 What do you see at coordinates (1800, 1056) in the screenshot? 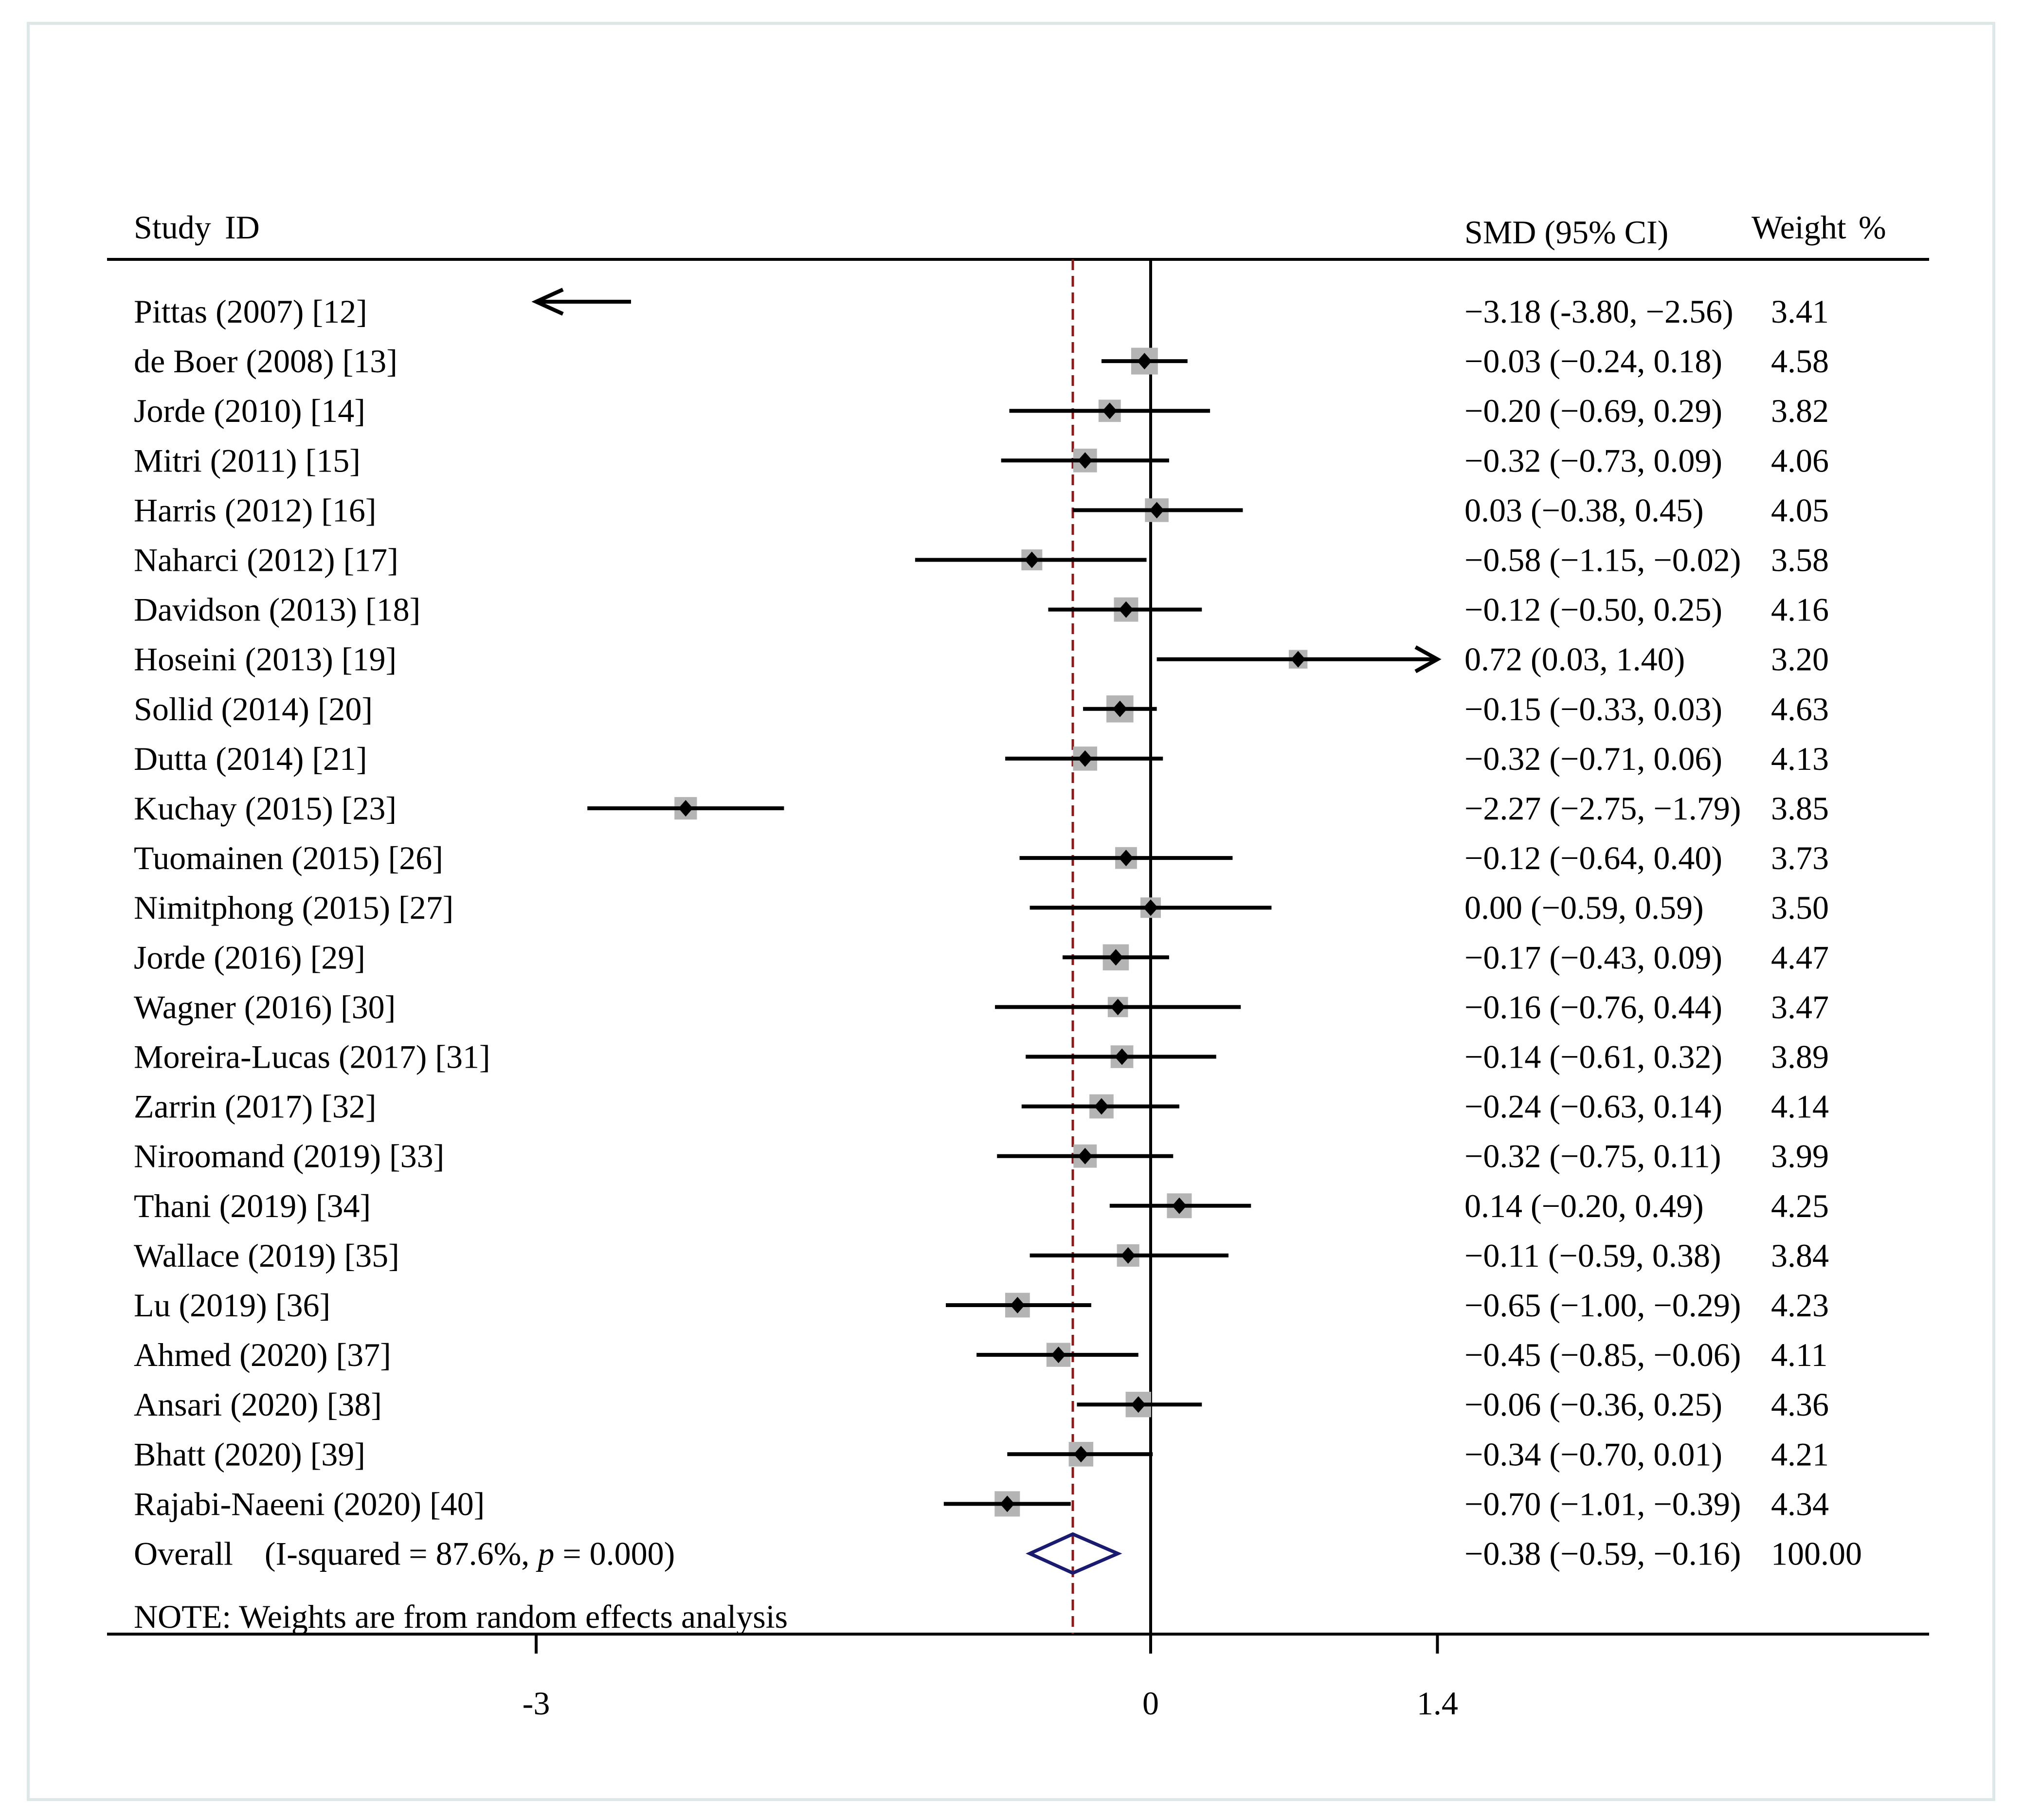
I see `study-weight: 3.89` at bounding box center [1800, 1056].